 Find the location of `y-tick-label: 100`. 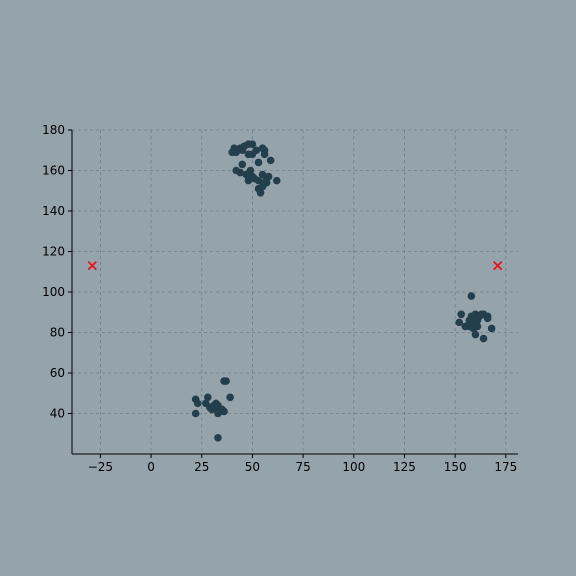

y-tick-label: 100 is located at coordinates (53, 292).